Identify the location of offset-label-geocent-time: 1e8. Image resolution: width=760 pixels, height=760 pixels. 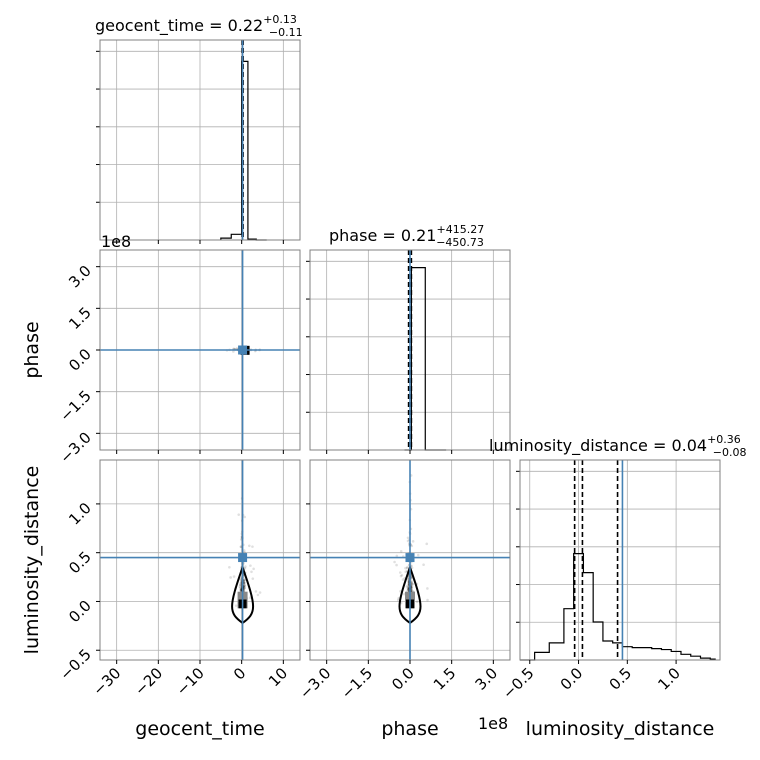
(116, 241).